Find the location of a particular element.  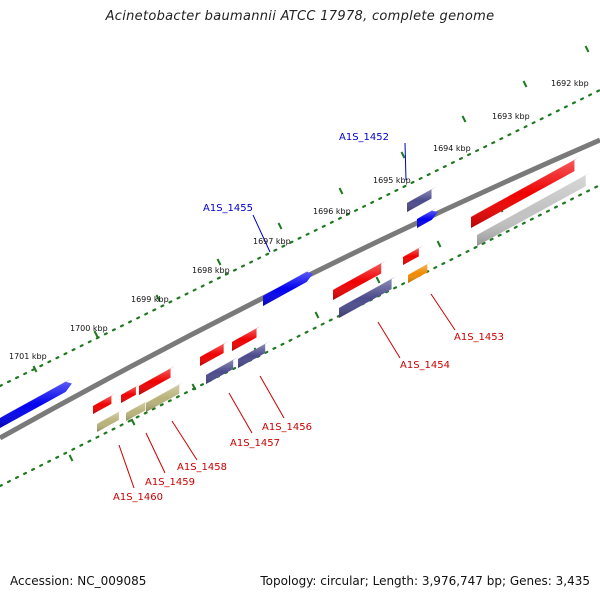

genes-label: Genes: is located at coordinates (530, 581).